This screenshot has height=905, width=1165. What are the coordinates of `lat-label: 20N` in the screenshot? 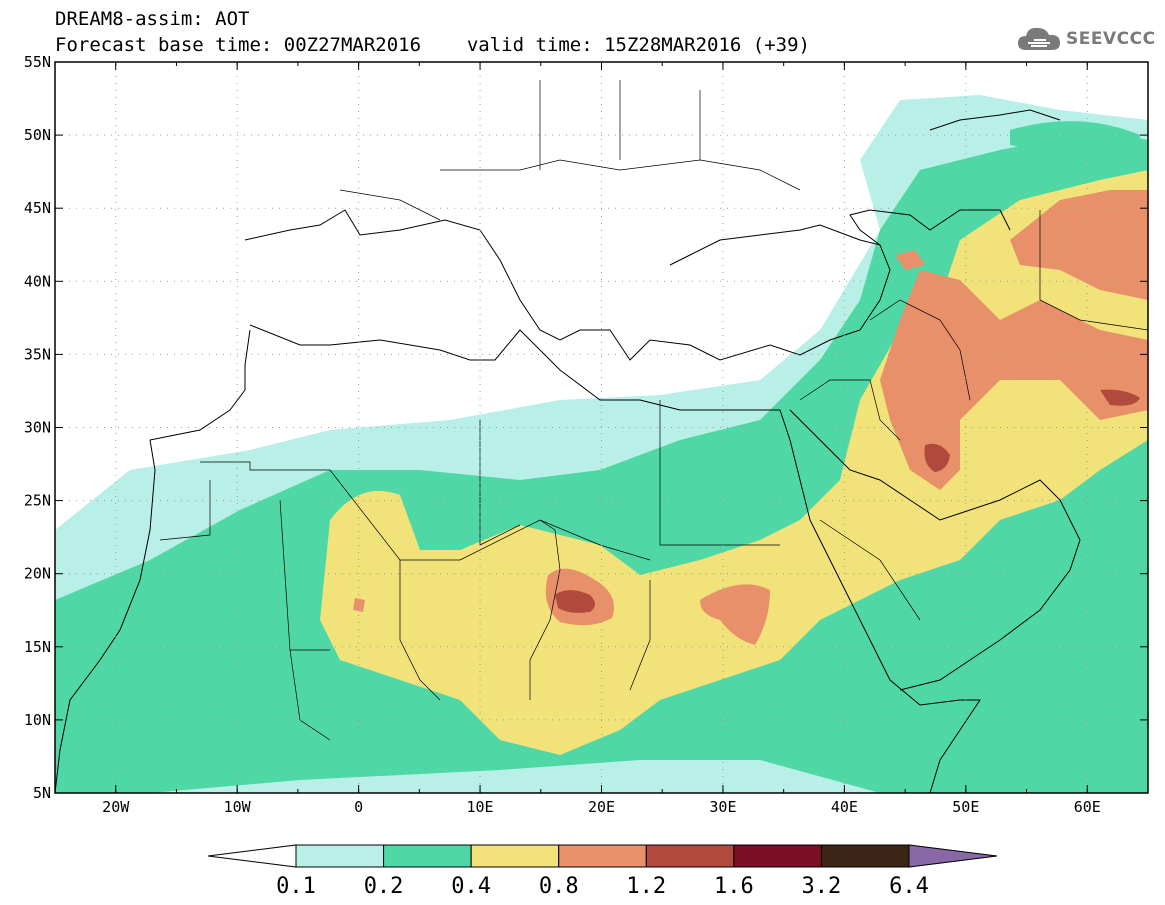 It's located at (37, 574).